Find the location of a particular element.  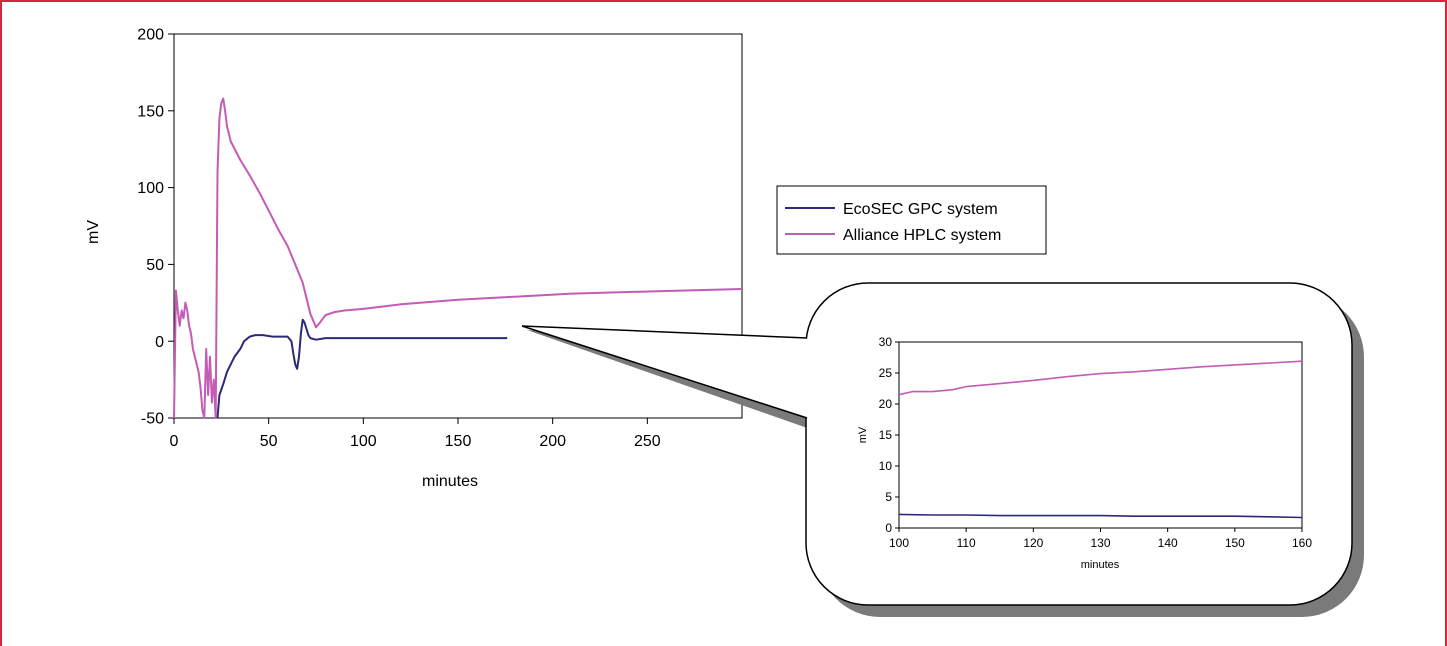

legend-box is located at coordinates (911, 220).